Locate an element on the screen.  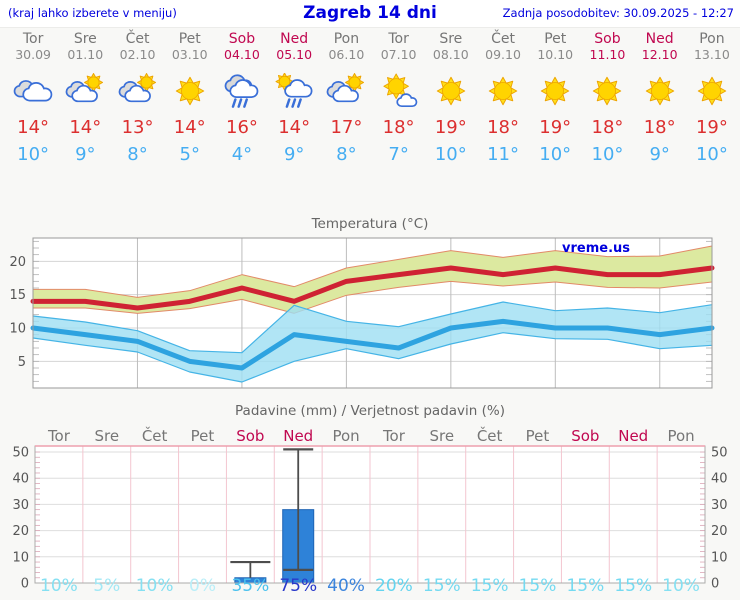
day-date: 11.10 is located at coordinates (607, 54).